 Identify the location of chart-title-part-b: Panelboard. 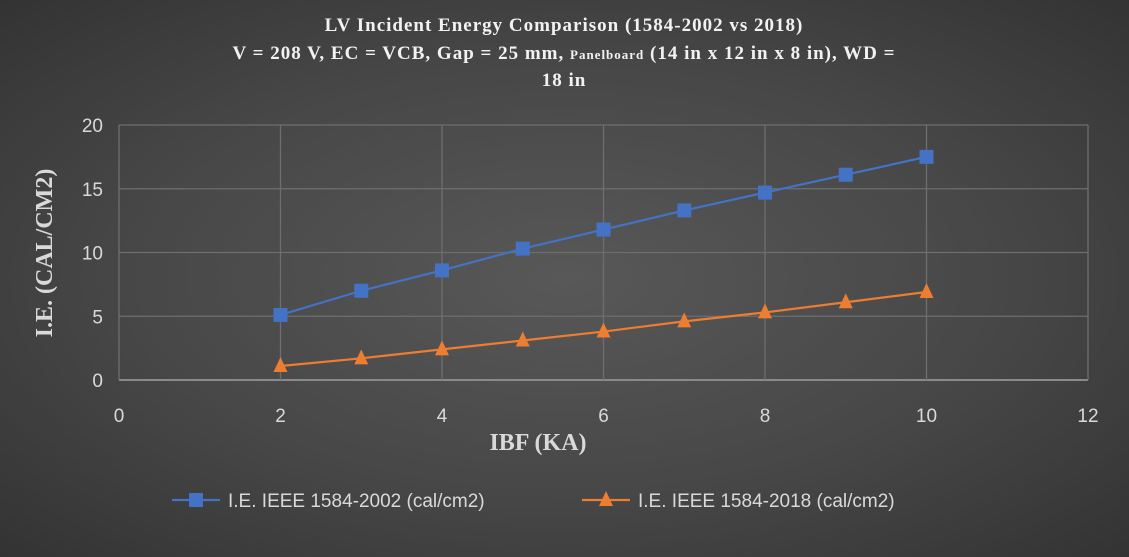
(607, 54).